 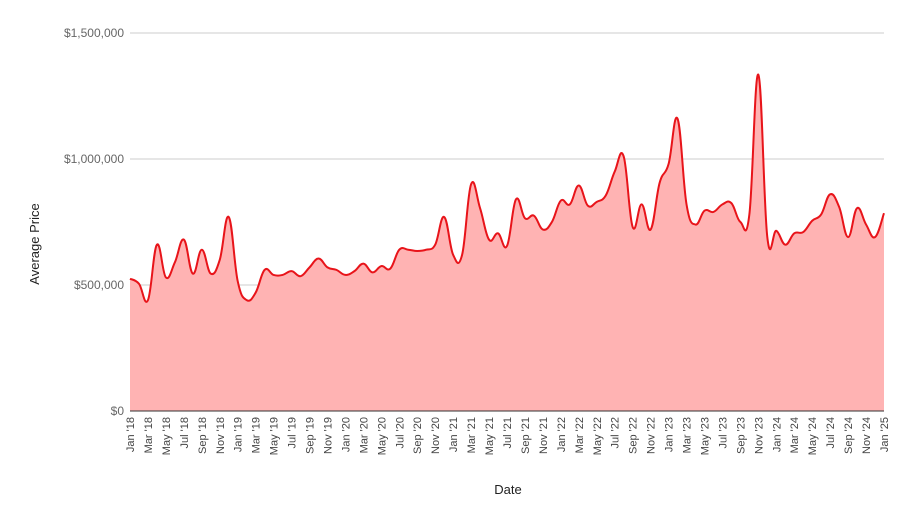 What do you see at coordinates (185, 432) in the screenshot?
I see `x-tick-label: Jul '18` at bounding box center [185, 432].